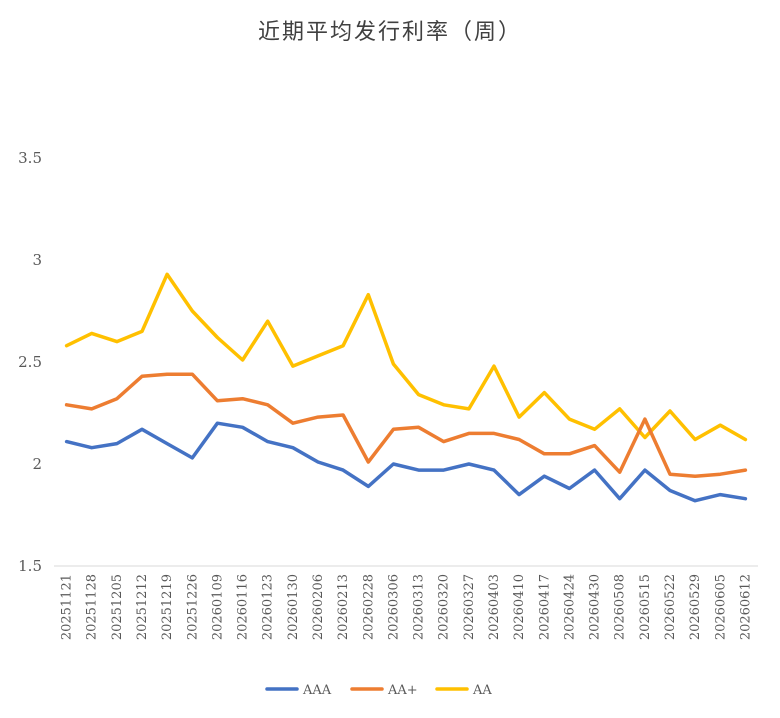 This screenshot has width=780, height=718. What do you see at coordinates (192, 607) in the screenshot?
I see `x-tick-label: 20251226` at bounding box center [192, 607].